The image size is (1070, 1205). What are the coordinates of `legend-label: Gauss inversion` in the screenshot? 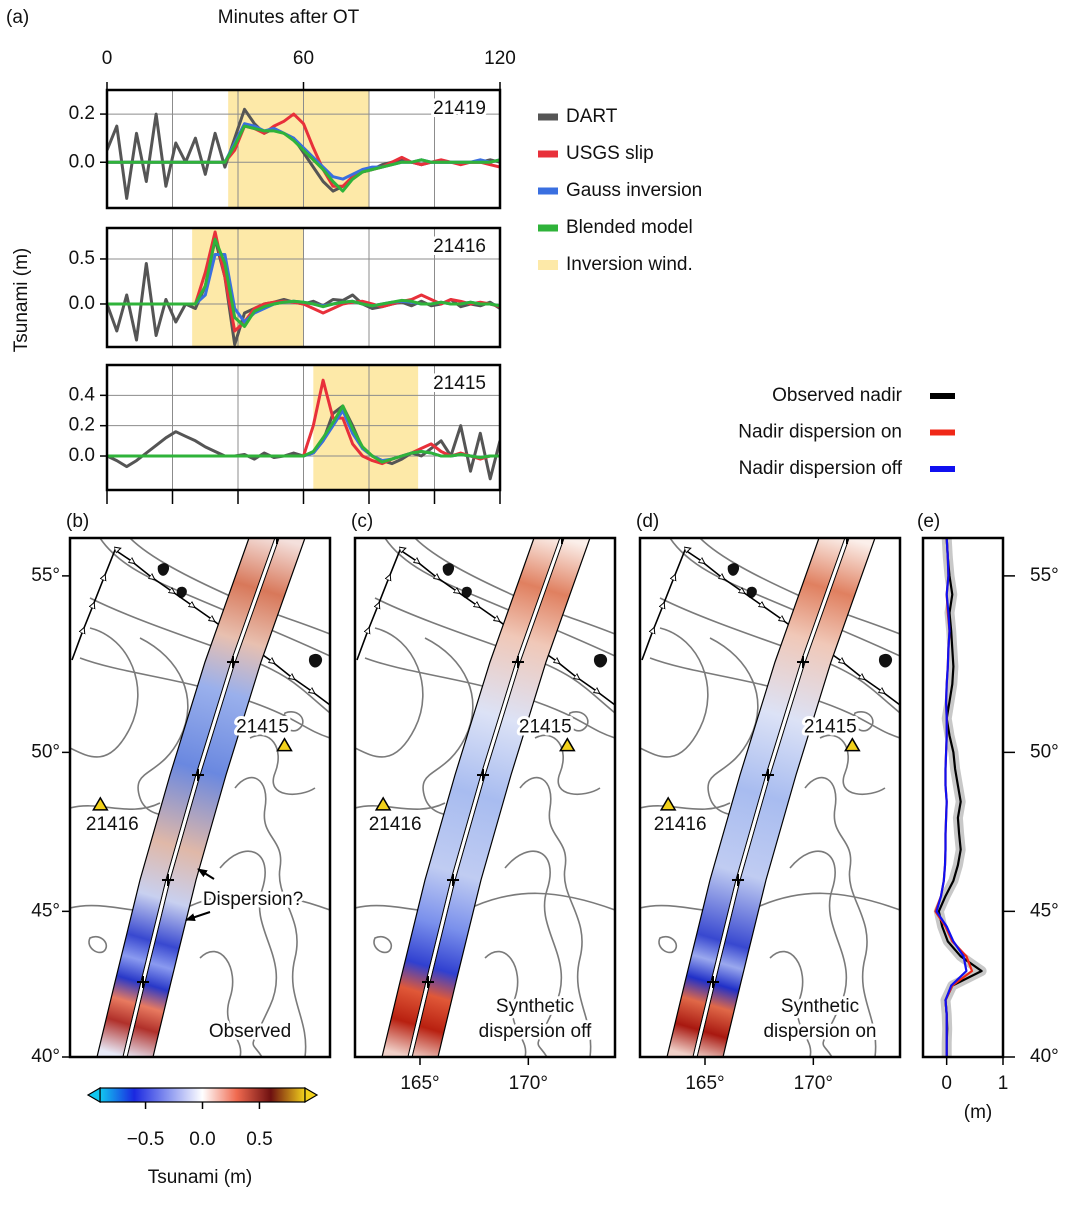 It's located at (634, 190).